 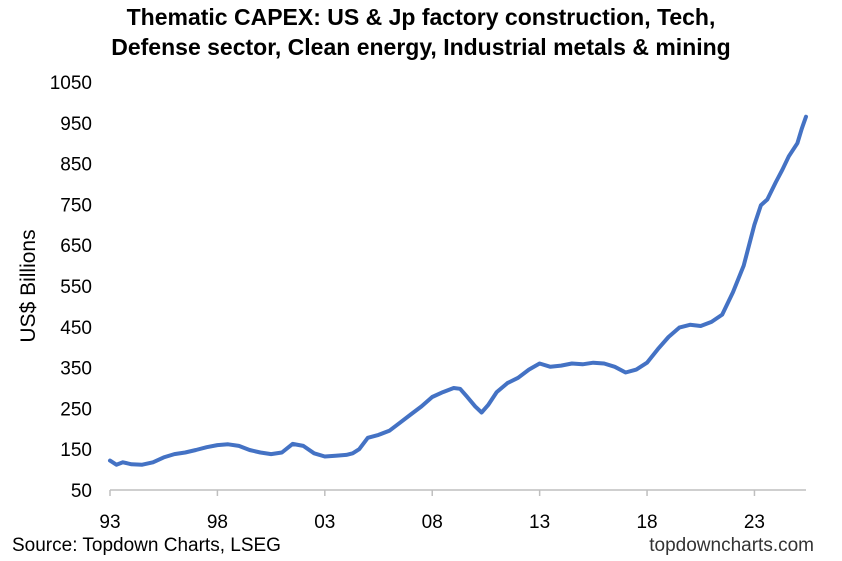 What do you see at coordinates (28, 285) in the screenshot?
I see `y-axis-title: US$ Billions` at bounding box center [28, 285].